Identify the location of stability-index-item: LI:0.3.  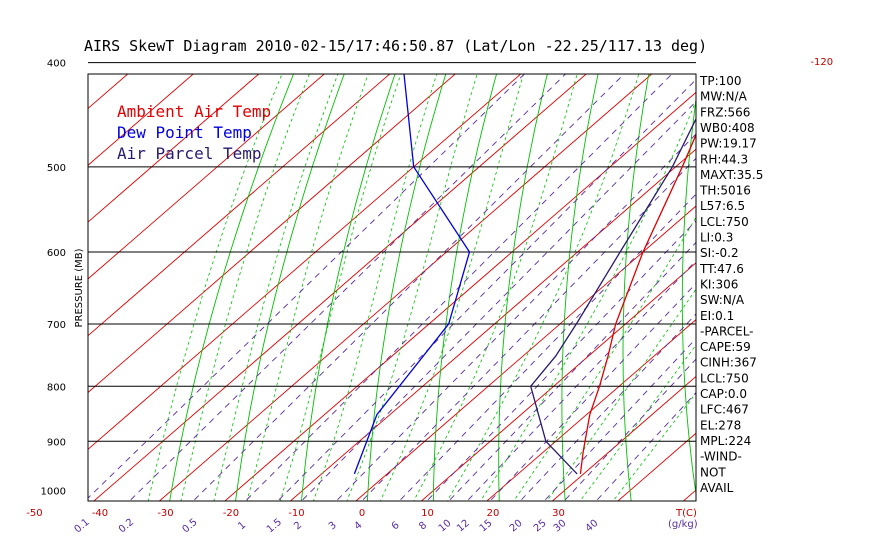
(716, 238).